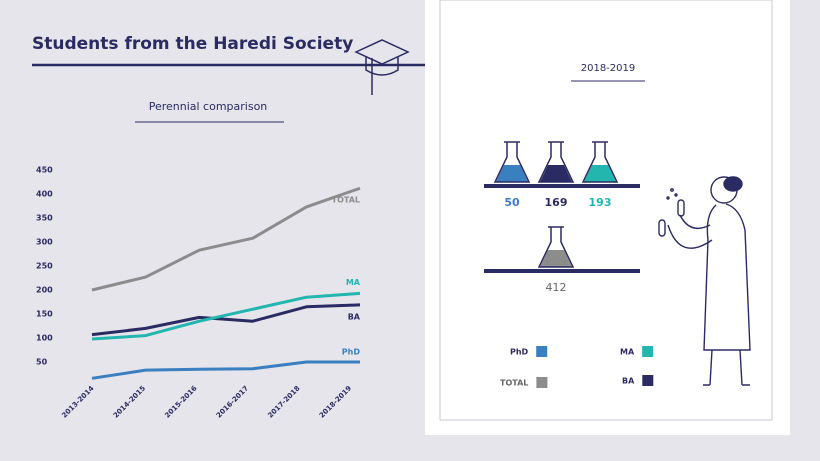 The image size is (820, 461). Describe the element at coordinates (44, 170) in the screenshot. I see `y-tick-label: 450` at that location.